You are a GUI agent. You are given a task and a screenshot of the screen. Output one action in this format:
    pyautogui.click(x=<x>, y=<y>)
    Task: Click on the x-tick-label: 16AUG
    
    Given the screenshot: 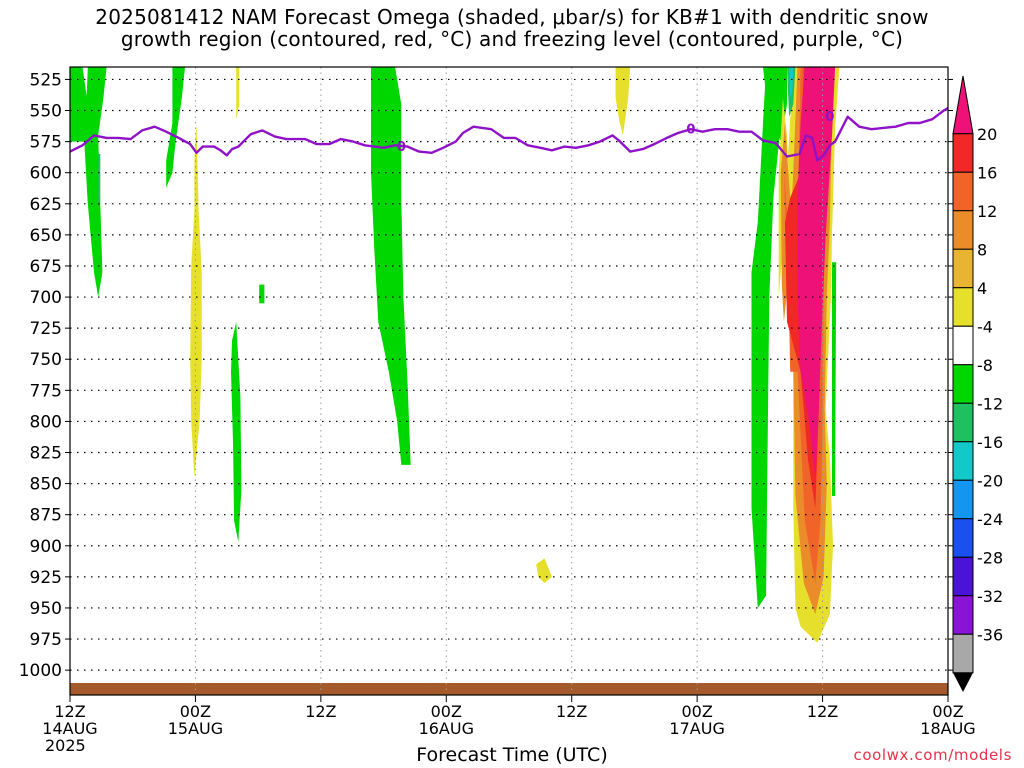 What is the action you would take?
    pyautogui.click(x=446, y=728)
    